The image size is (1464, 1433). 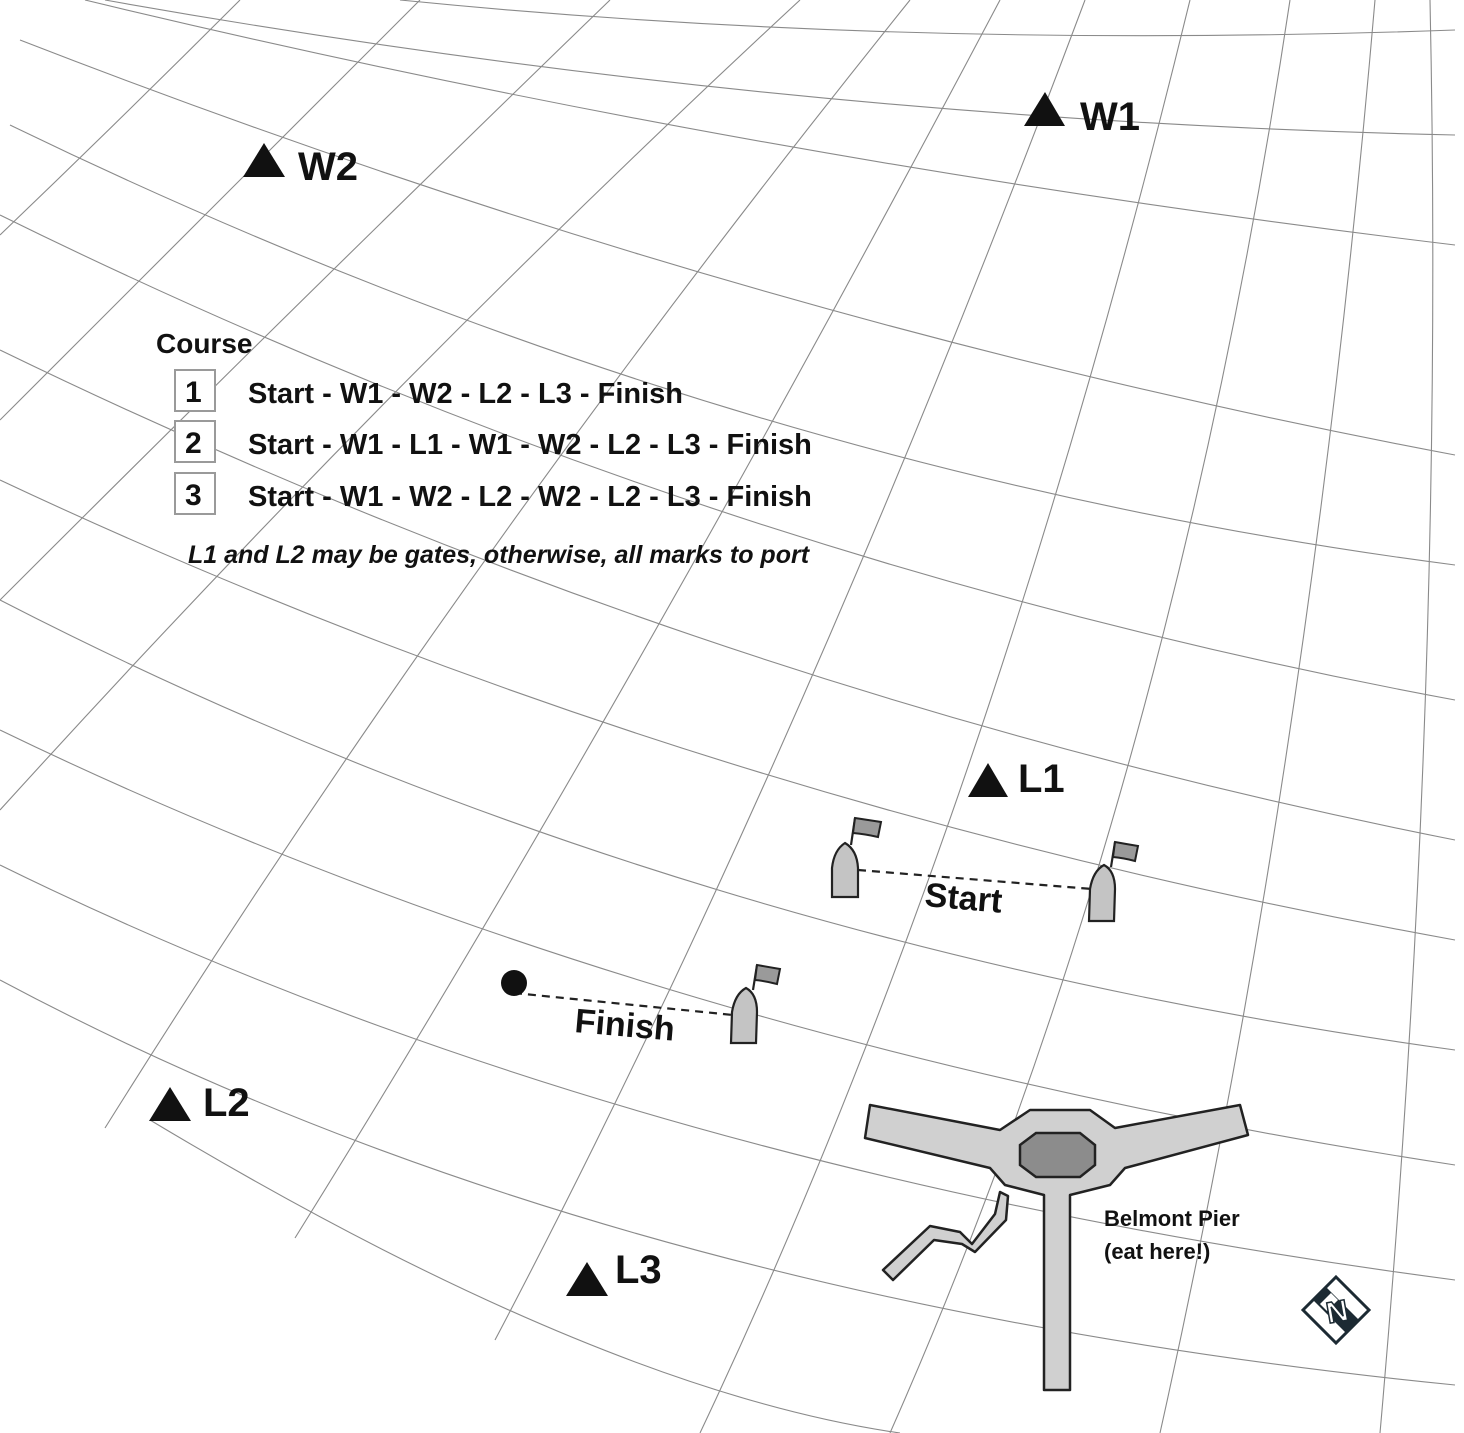 What do you see at coordinates (1113, 881) in the screenshot?
I see `pin-boat-icon` at bounding box center [1113, 881].